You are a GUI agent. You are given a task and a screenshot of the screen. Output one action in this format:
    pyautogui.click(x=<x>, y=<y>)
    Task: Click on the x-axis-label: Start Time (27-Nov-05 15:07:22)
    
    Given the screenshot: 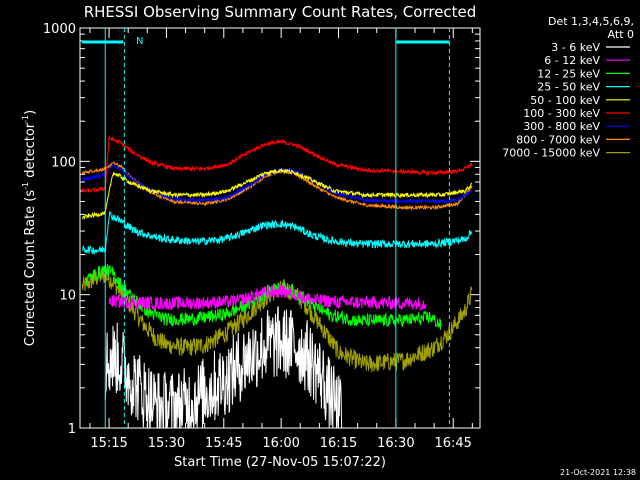 What is the action you would take?
    pyautogui.click(x=280, y=462)
    